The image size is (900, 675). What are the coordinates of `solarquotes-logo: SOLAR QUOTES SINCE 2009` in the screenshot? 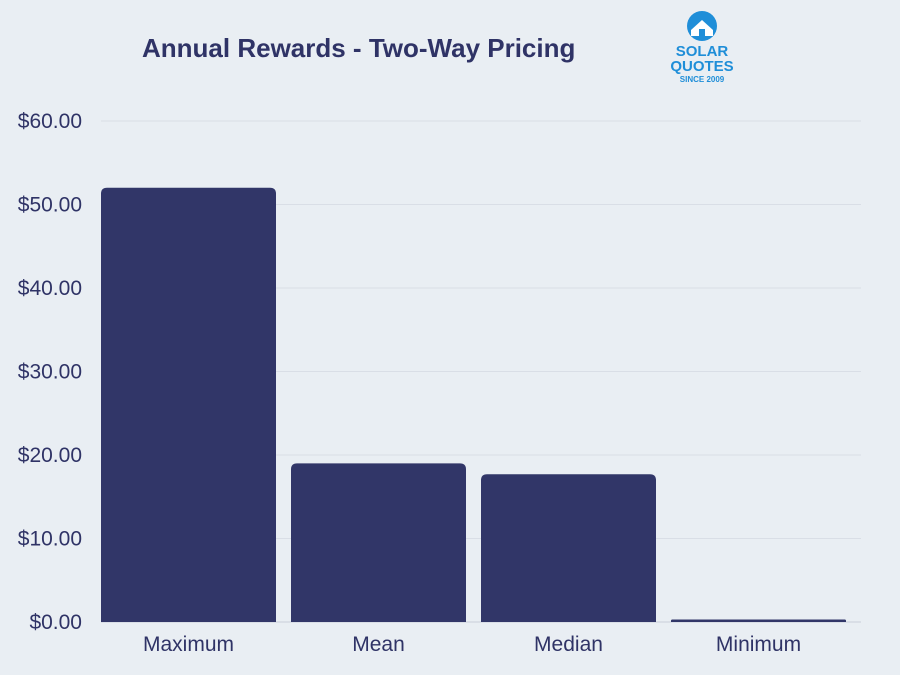 It's located at (702, 47).